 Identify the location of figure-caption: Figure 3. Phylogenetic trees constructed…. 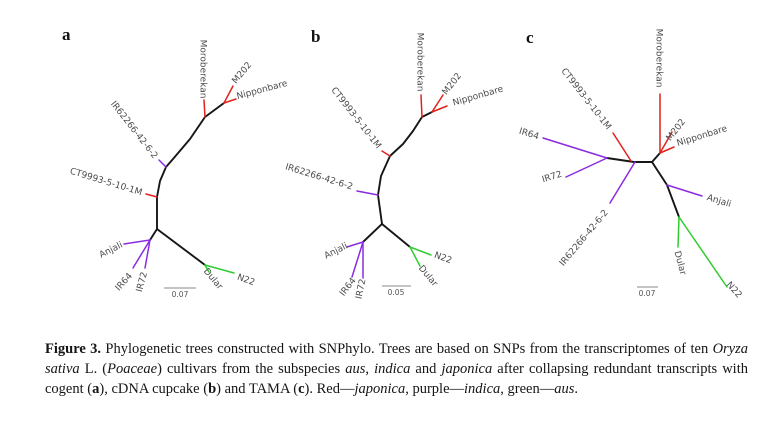
(396, 369).